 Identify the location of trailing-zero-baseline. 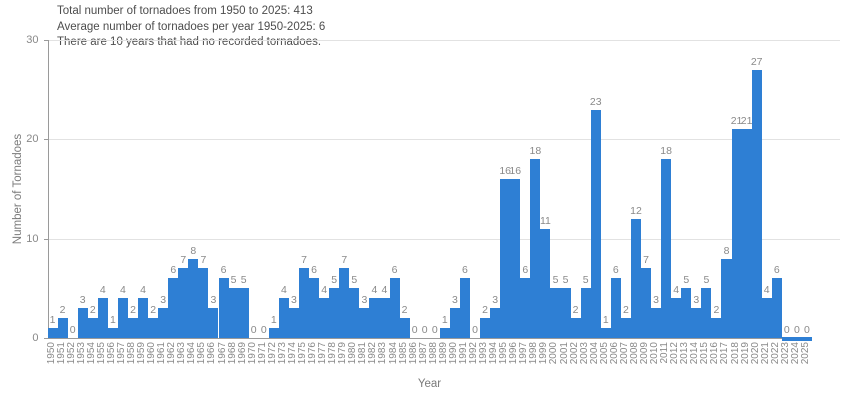
(796, 339).